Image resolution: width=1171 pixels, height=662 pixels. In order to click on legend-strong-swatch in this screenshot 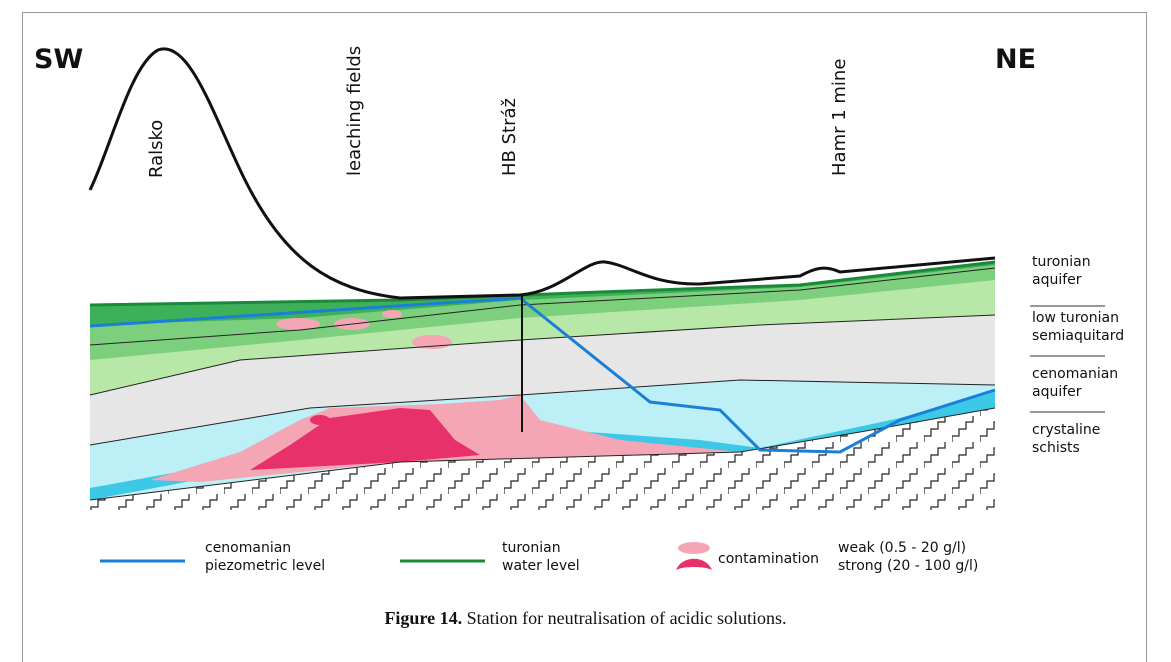, I will do `click(694, 564)`.